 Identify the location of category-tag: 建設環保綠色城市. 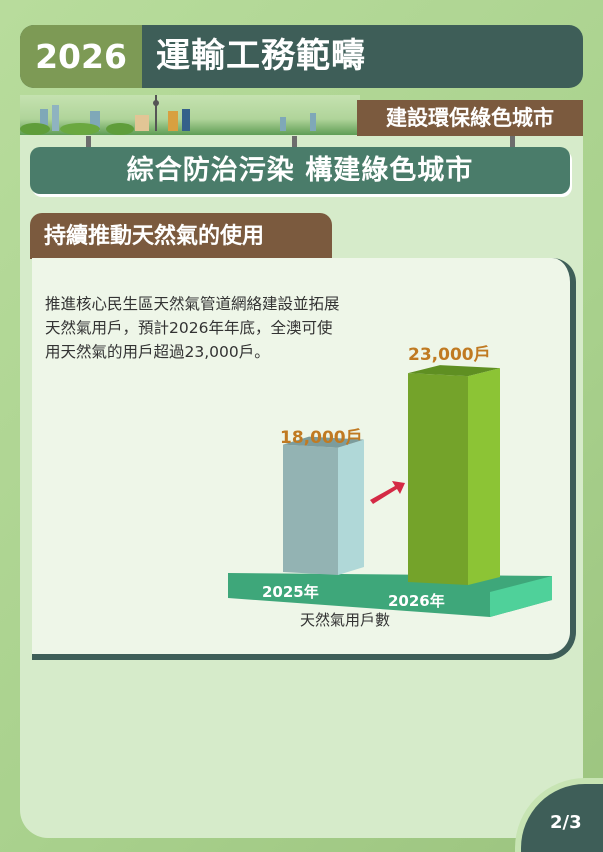
(470, 118).